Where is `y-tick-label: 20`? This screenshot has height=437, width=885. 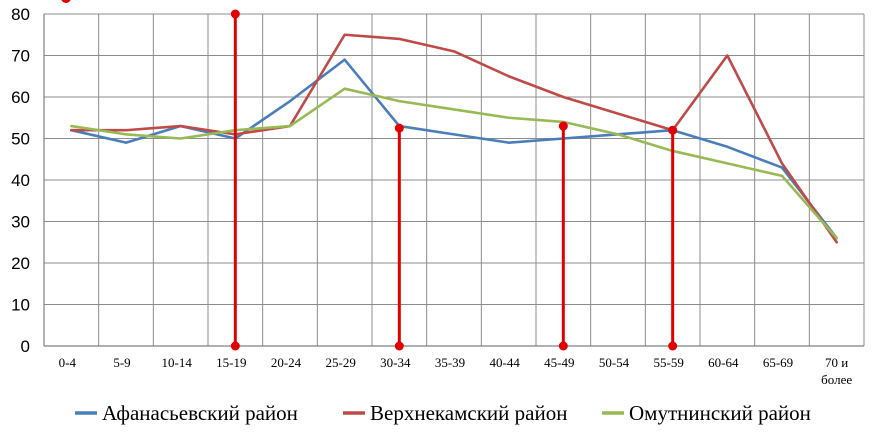
y-tick-label: 20 is located at coordinates (20, 263).